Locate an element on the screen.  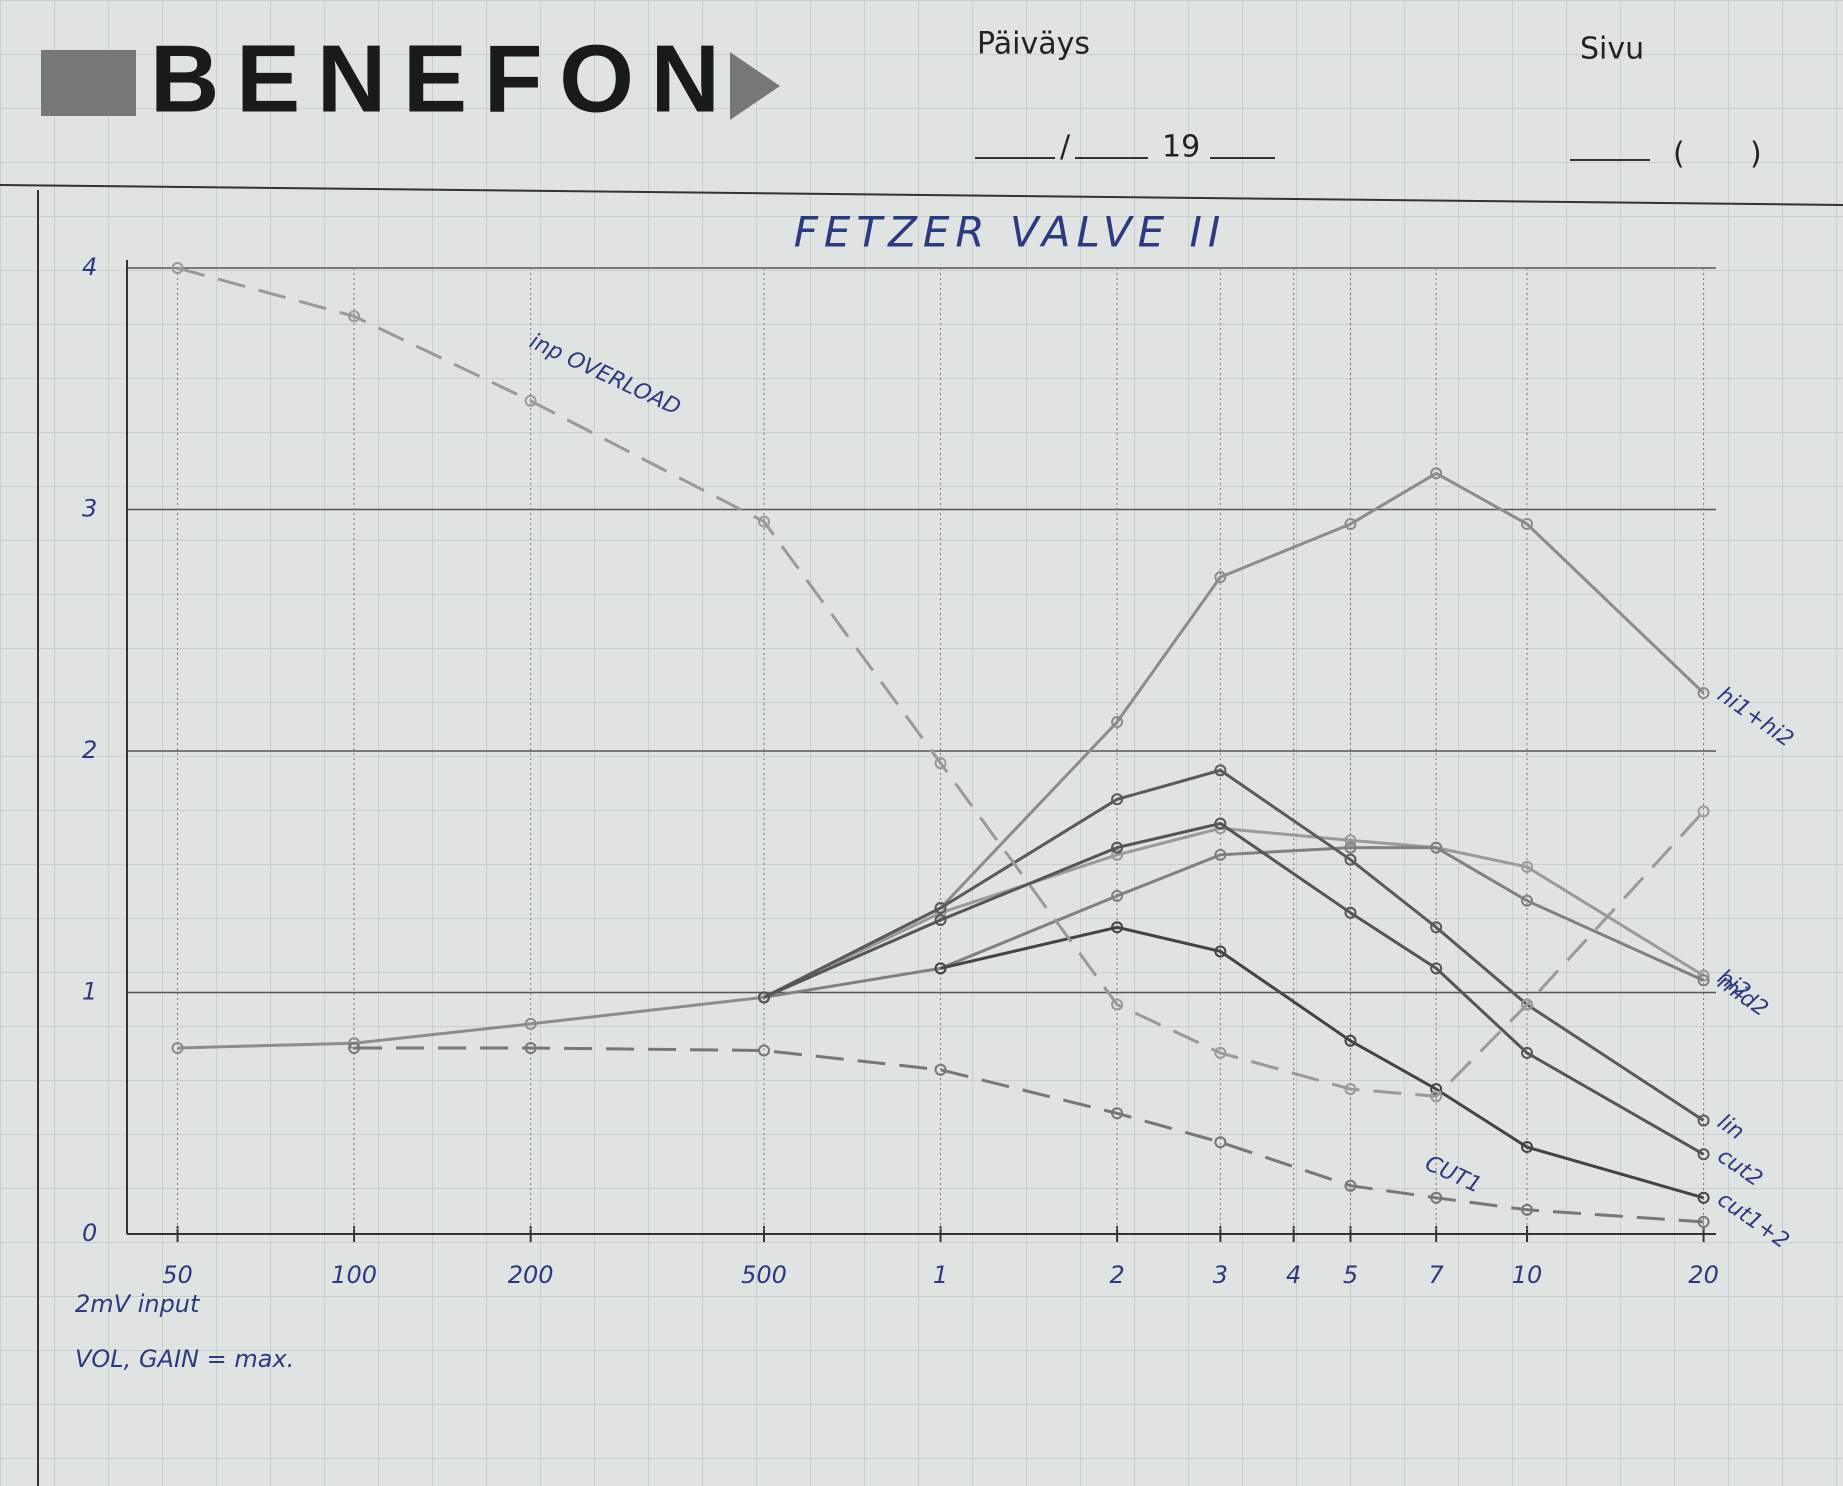
header-rule is located at coordinates (921, 195).